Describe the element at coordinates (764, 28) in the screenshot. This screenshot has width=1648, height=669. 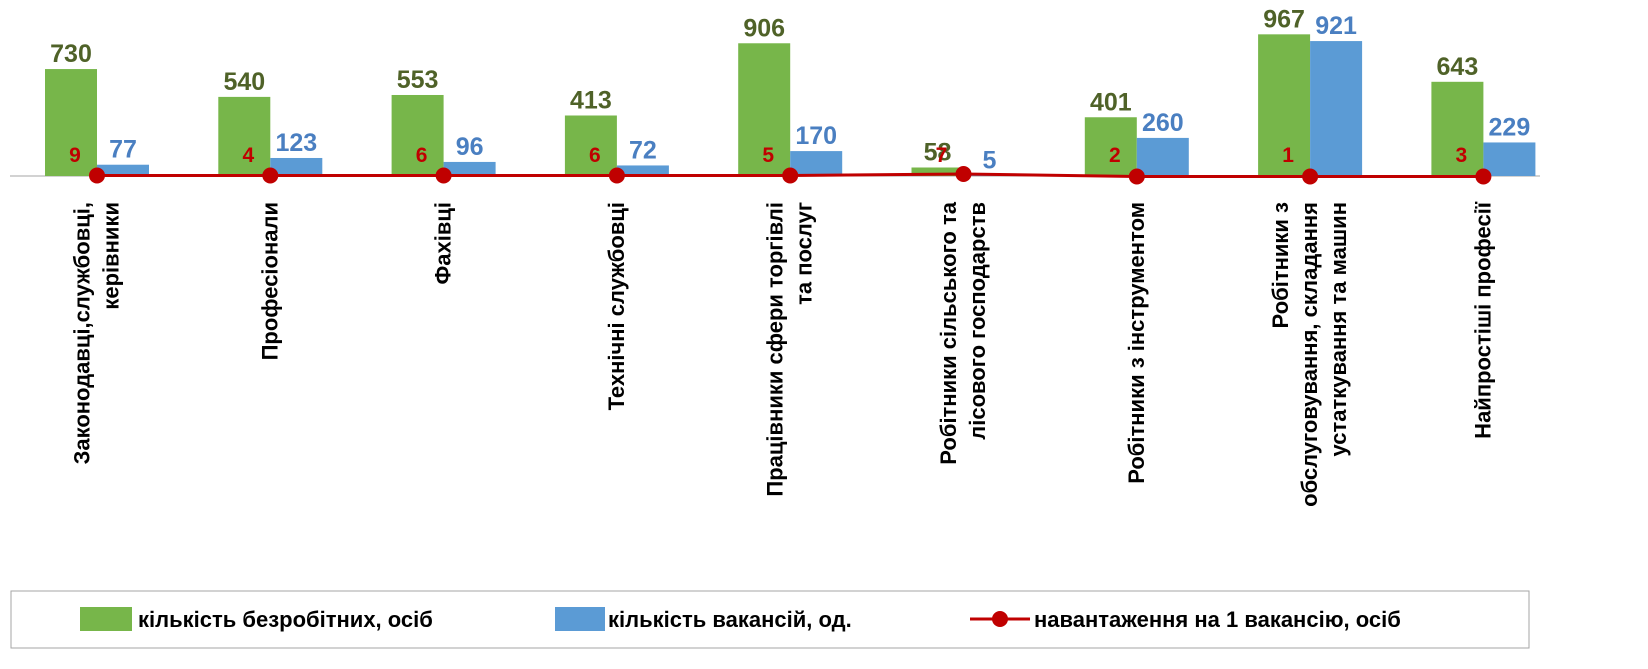
I see `data-label-unemployed: 906` at that location.